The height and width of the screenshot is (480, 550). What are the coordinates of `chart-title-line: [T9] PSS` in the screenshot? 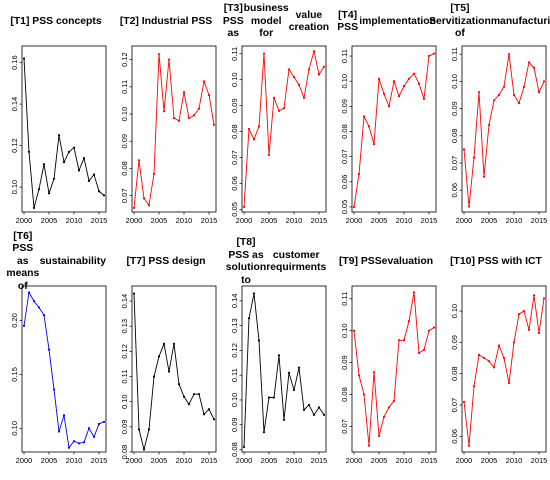 It's located at (360, 261).